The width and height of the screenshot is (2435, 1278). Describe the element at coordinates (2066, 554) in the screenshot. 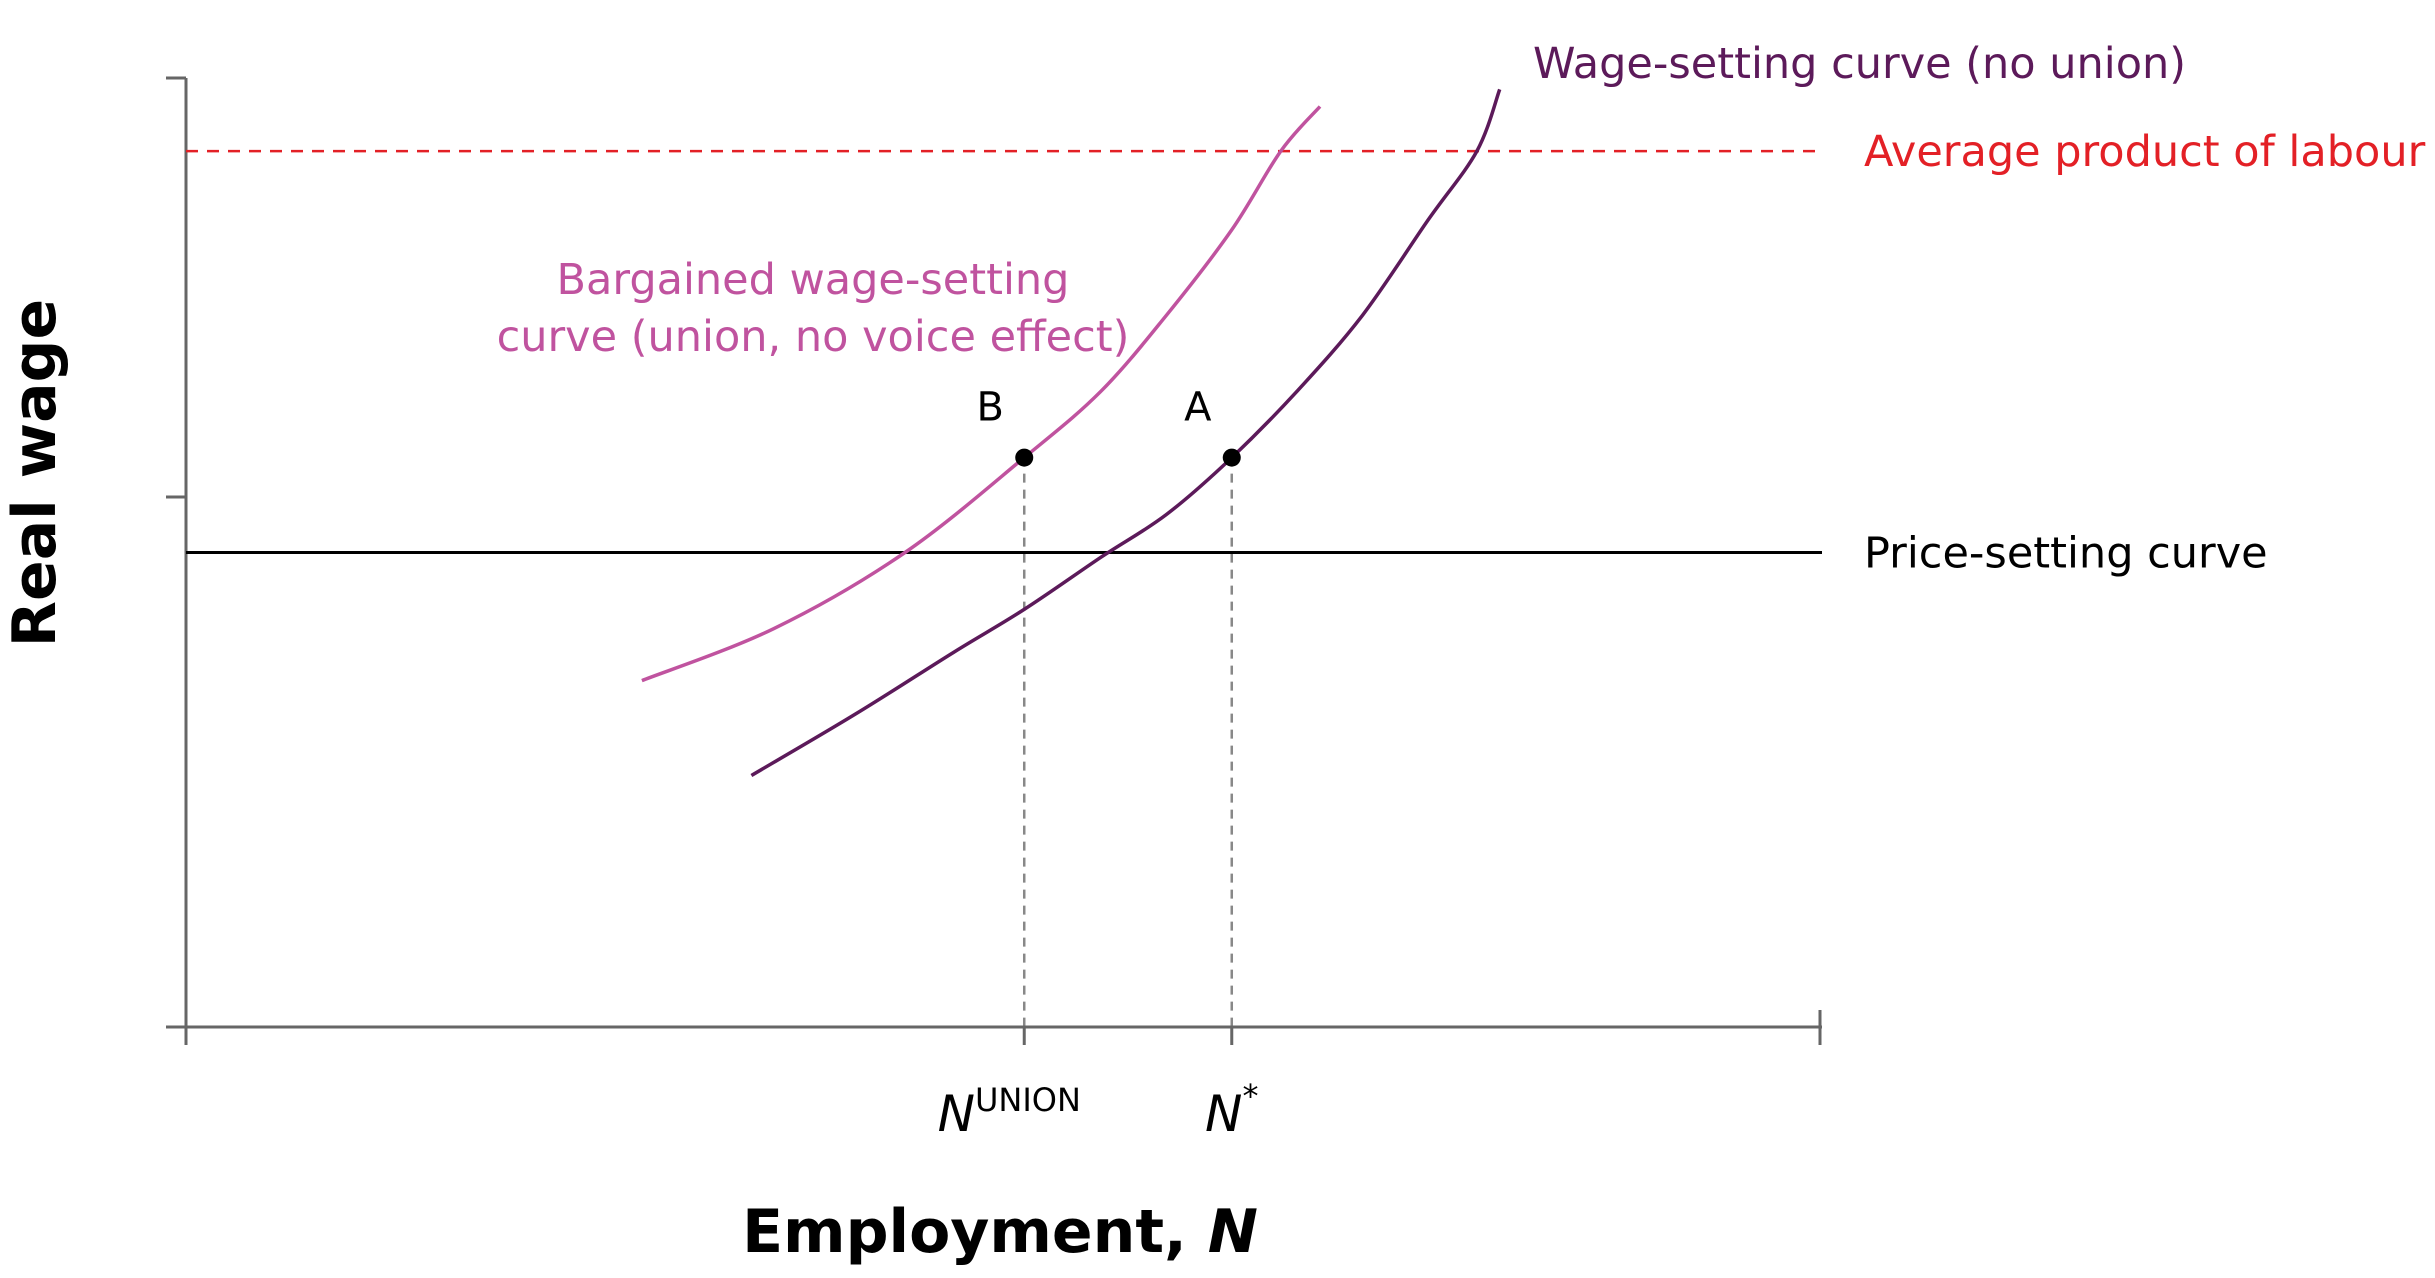

I see `price-setting-curve-label: Price-setting curve` at that location.